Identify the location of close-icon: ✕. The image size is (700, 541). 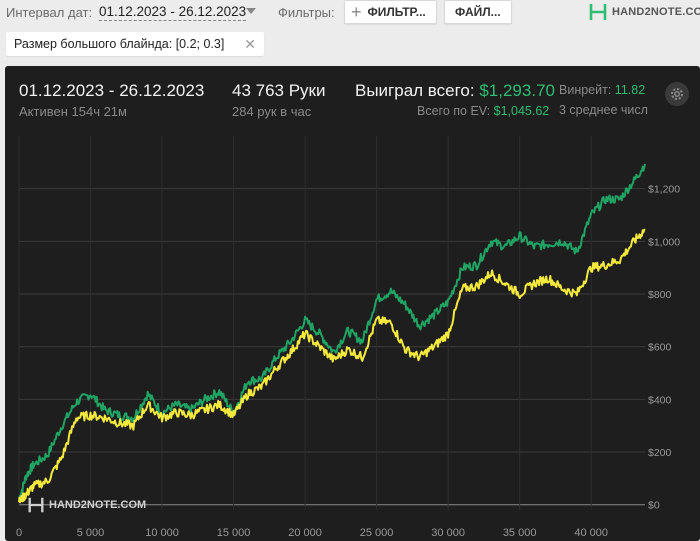
(250, 44).